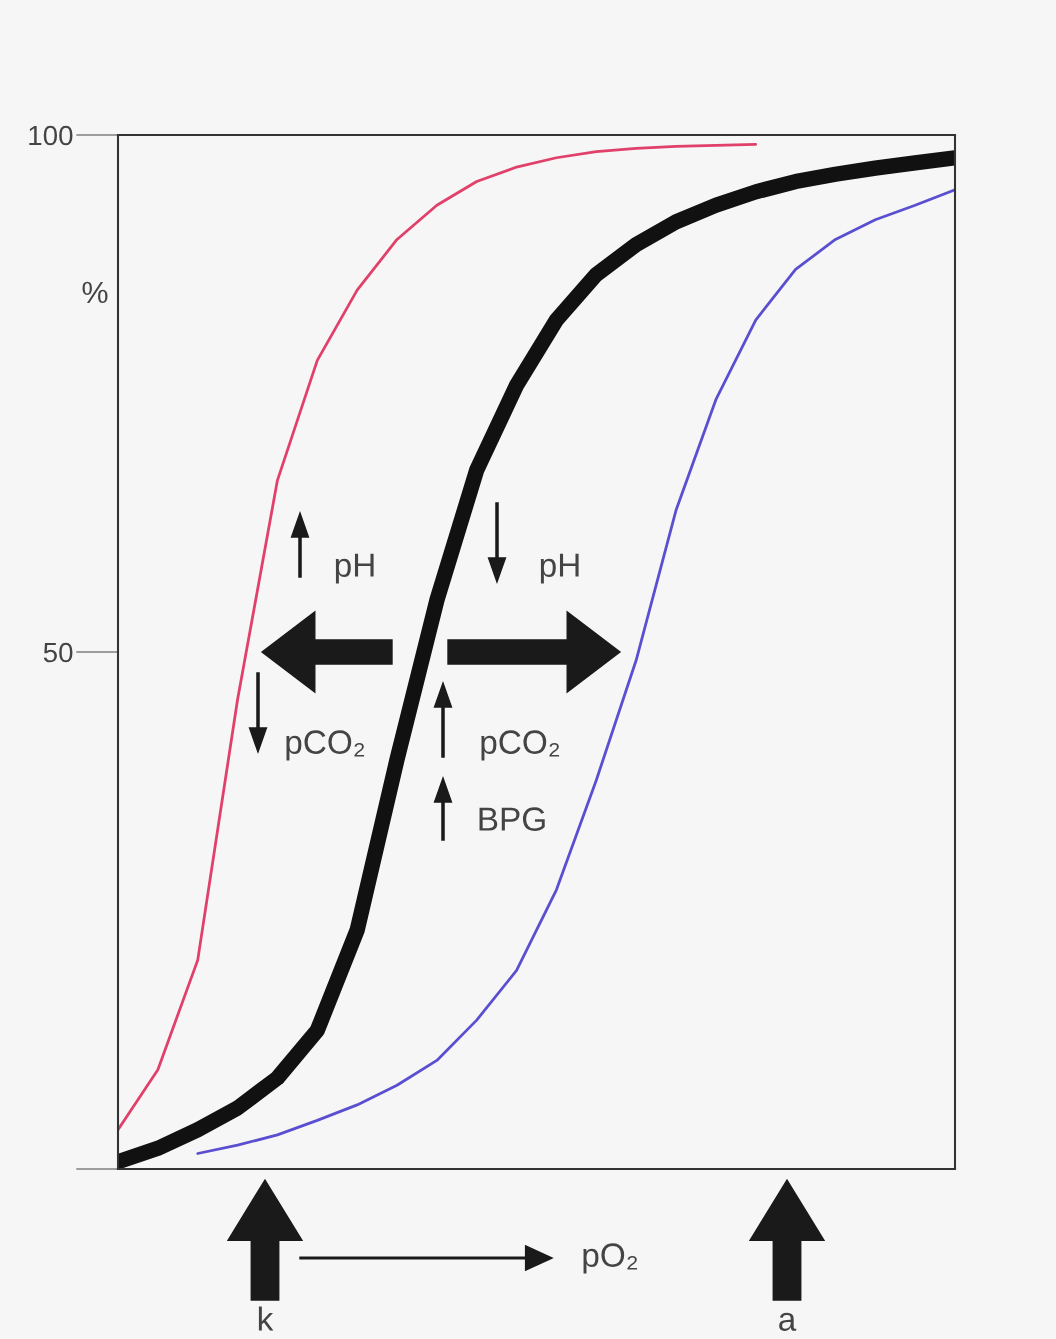 Image resolution: width=1056 pixels, height=1339 pixels. What do you see at coordinates (266, 1318) in the screenshot?
I see `text: k` at bounding box center [266, 1318].